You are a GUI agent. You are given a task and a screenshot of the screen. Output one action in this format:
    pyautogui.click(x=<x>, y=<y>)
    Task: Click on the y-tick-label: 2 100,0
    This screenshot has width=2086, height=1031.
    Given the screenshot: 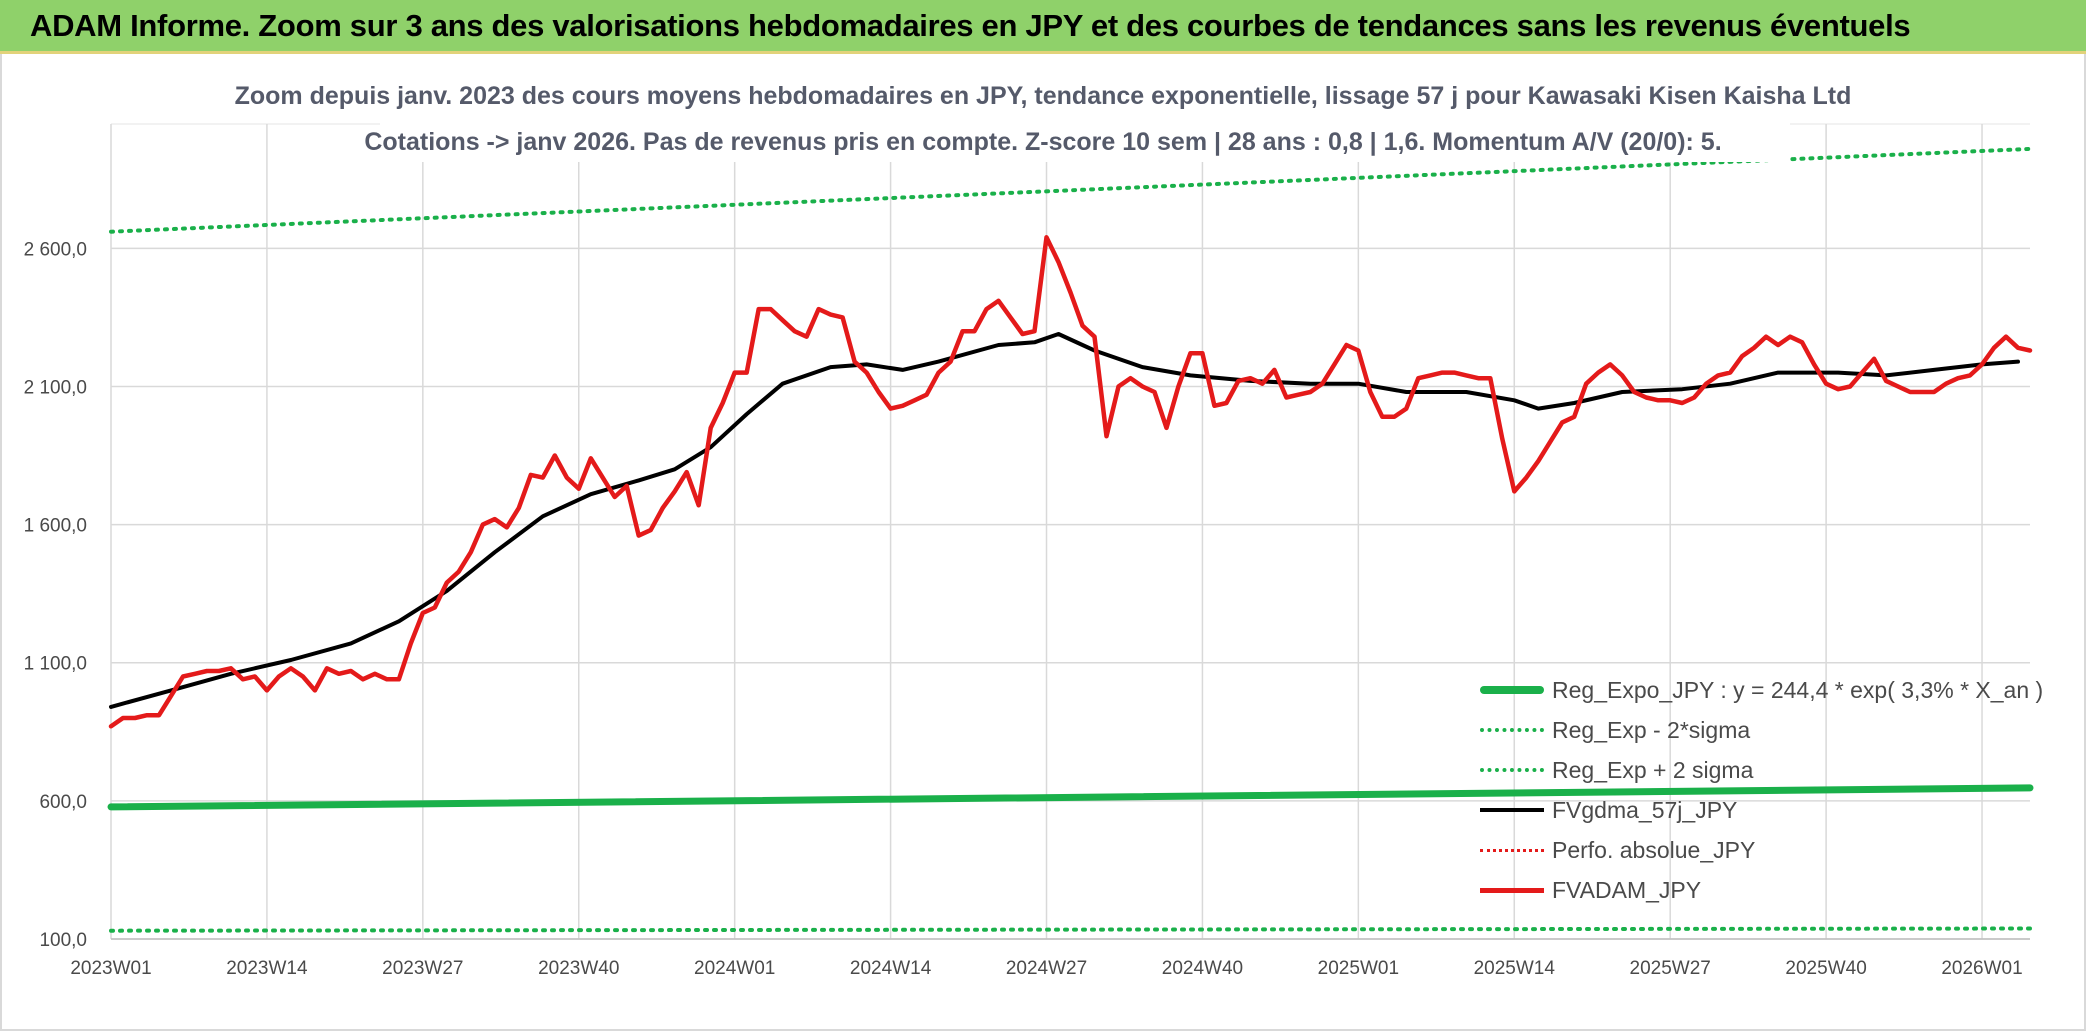 What is the action you would take?
    pyautogui.click(x=55, y=387)
    